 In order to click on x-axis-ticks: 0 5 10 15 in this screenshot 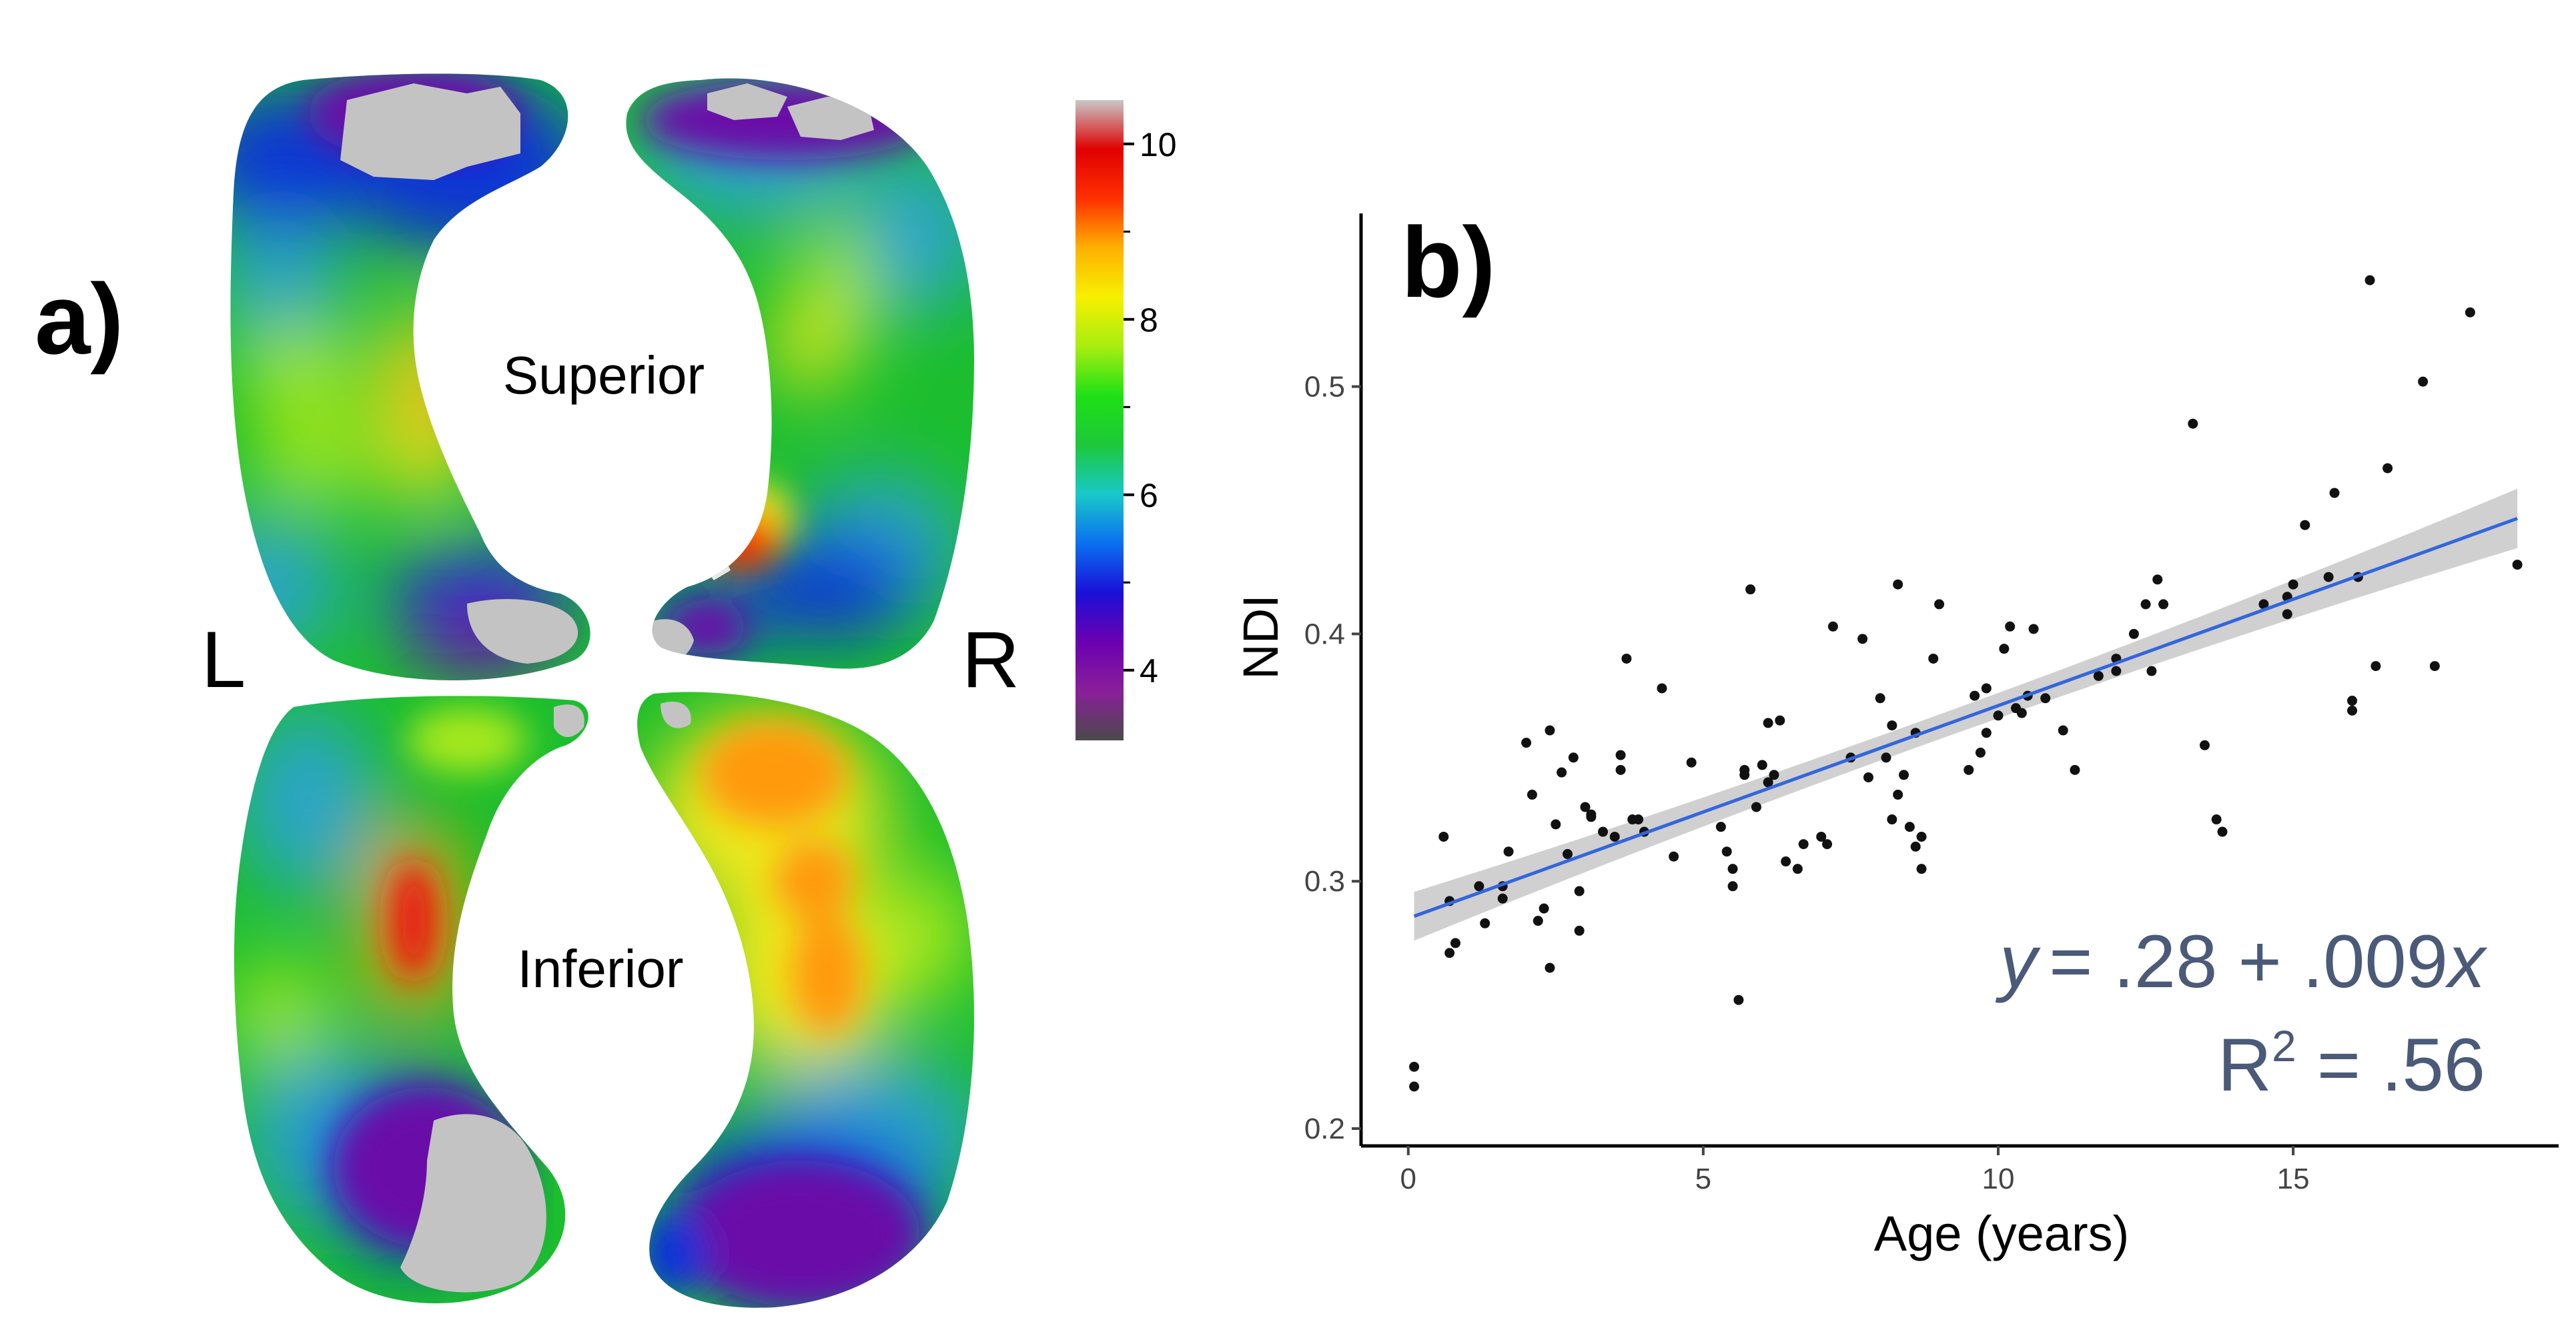, I will do `click(1855, 1170)`.